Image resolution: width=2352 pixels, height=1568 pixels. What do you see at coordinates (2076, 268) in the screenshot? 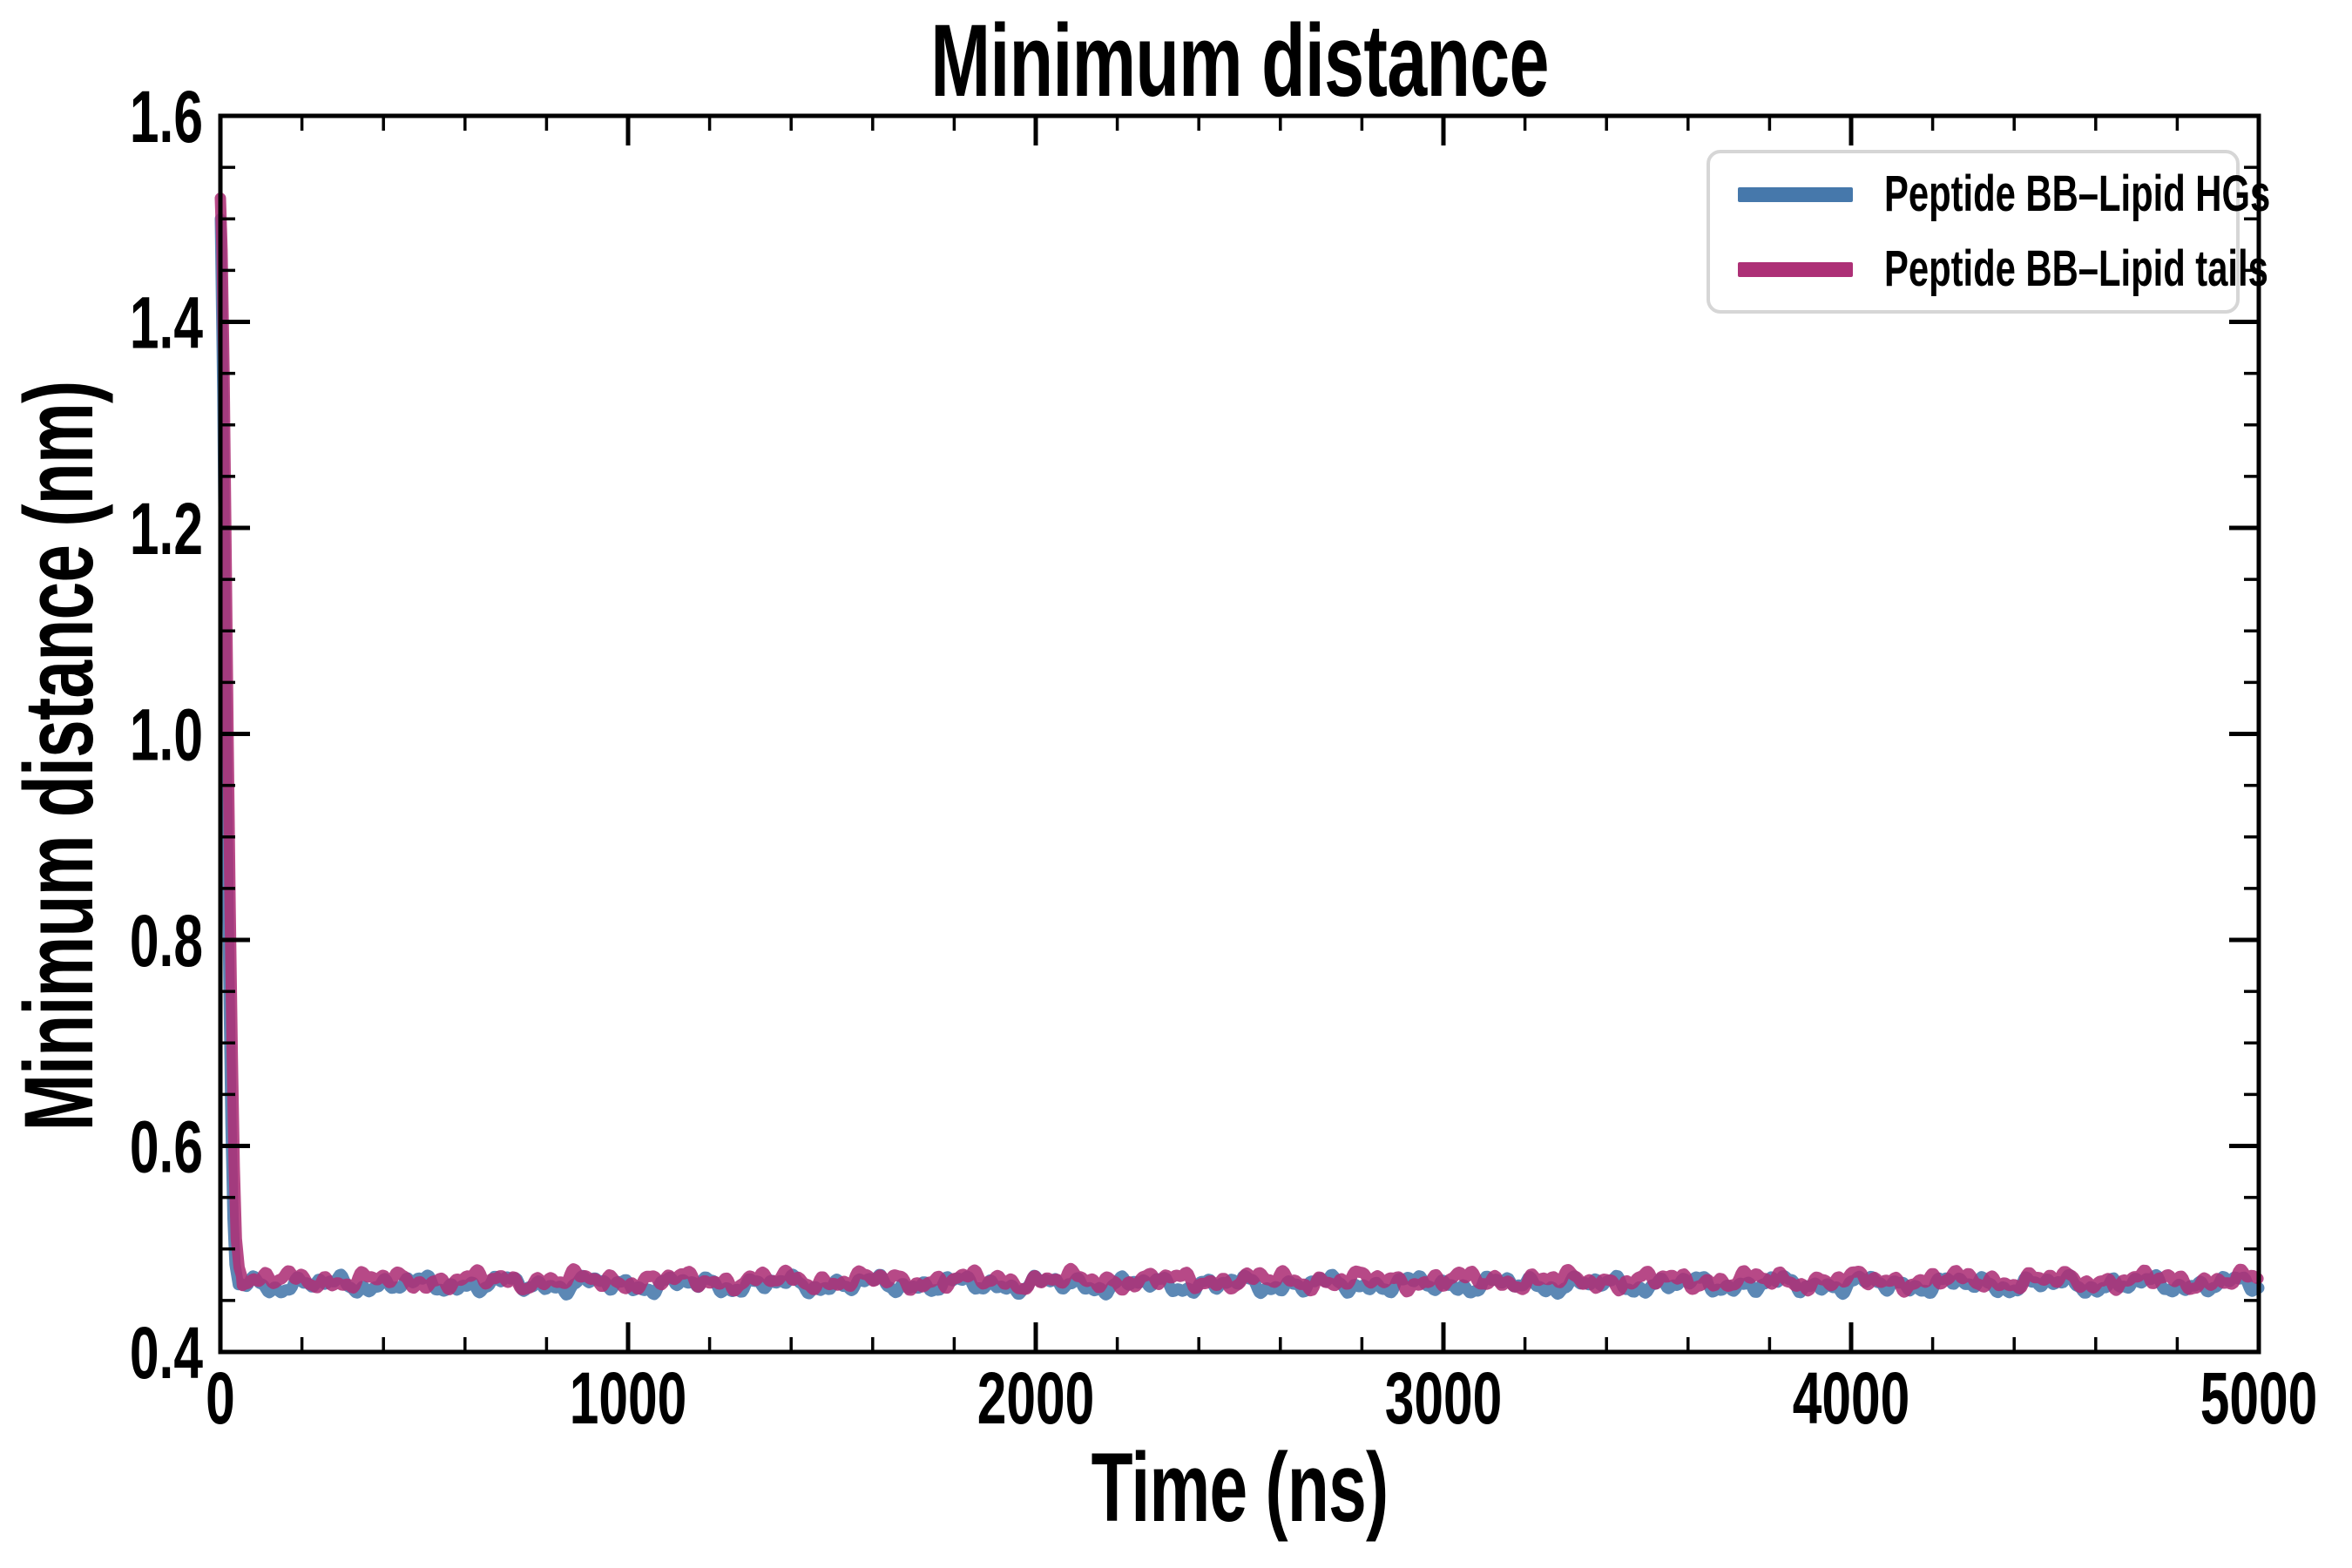
I see `legend-label-tails: Peptide BB–Lipid tails` at bounding box center [2076, 268].